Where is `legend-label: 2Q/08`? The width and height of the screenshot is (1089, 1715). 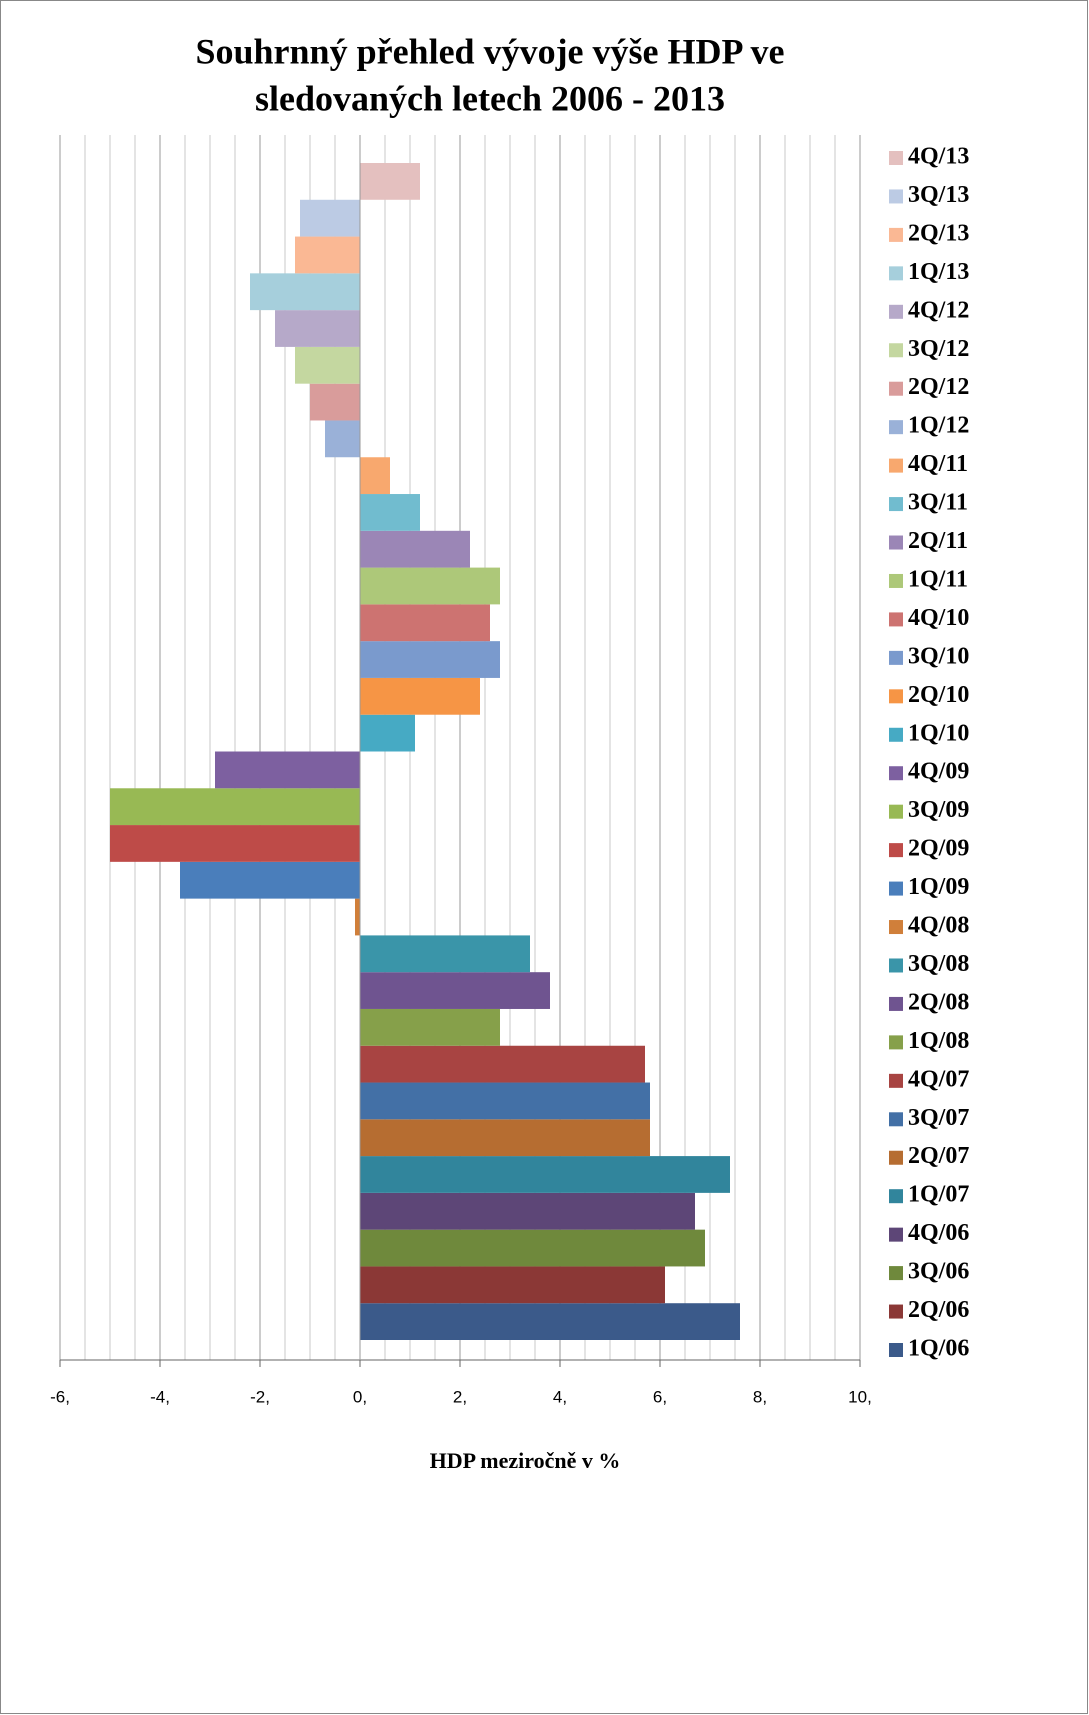
legend-label: 2Q/08 is located at coordinates (938, 1002).